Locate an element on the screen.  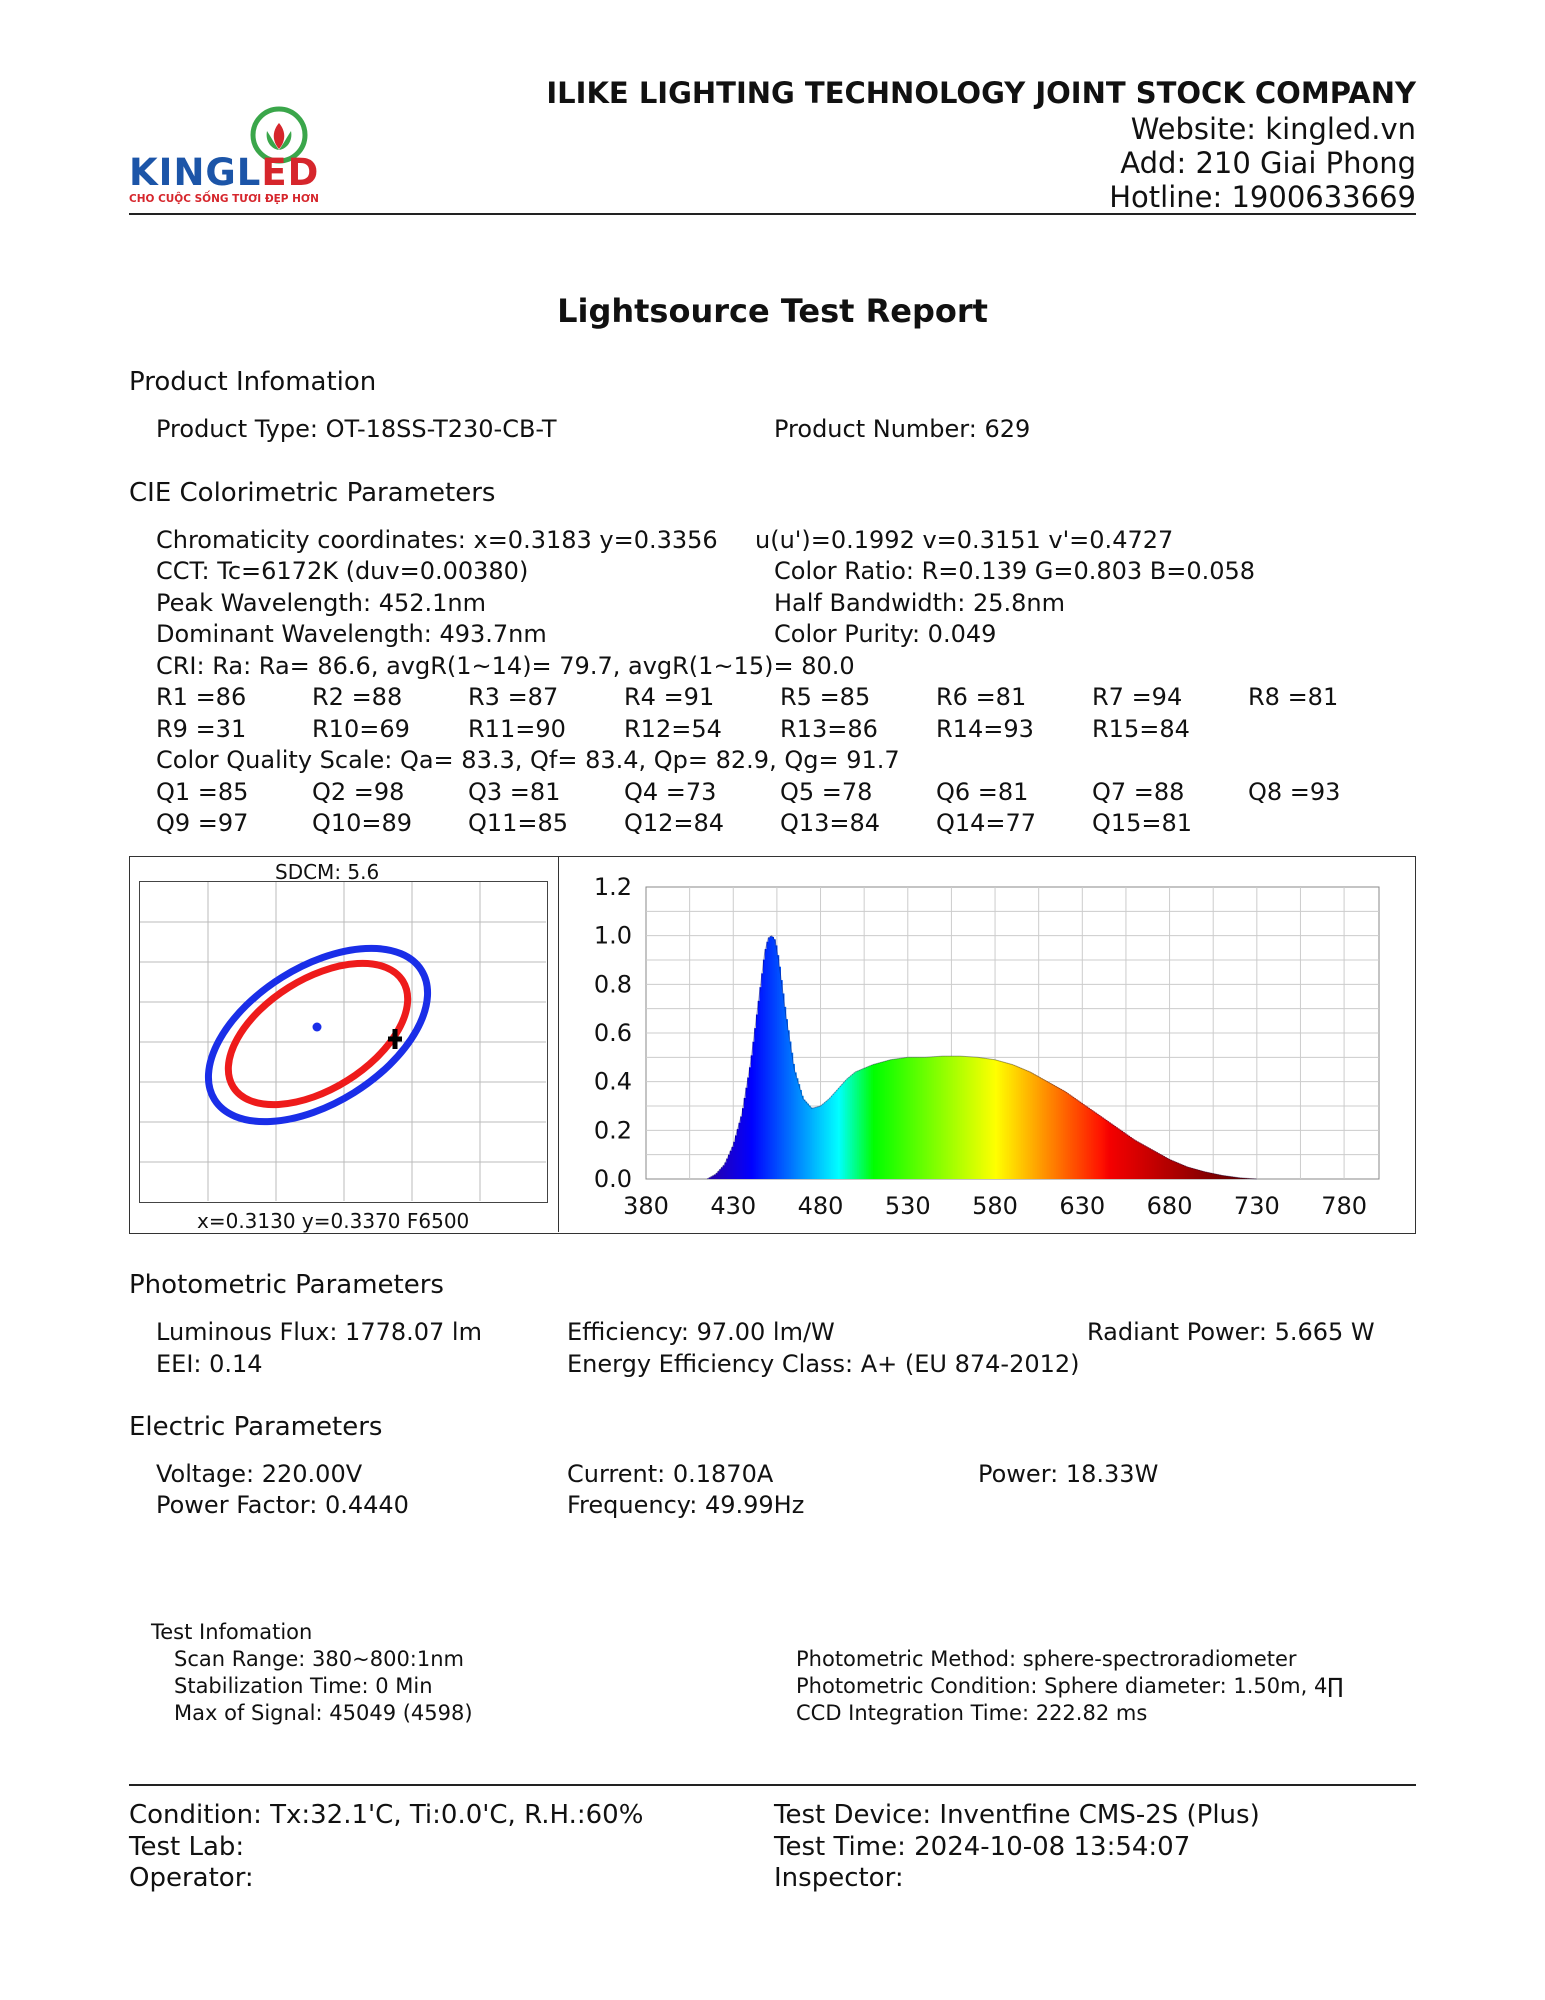
y-tick-label: 0.0 is located at coordinates (613, 1179).